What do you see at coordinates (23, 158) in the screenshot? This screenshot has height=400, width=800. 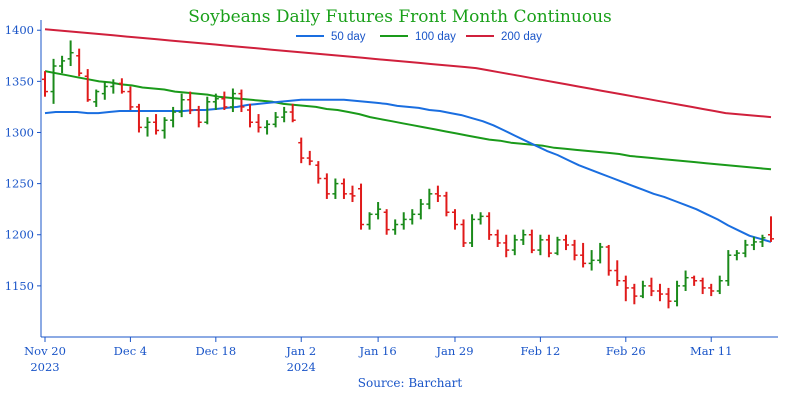 I see `y-axis: 1150 1200 1250 1300 1350 1400` at bounding box center [23, 158].